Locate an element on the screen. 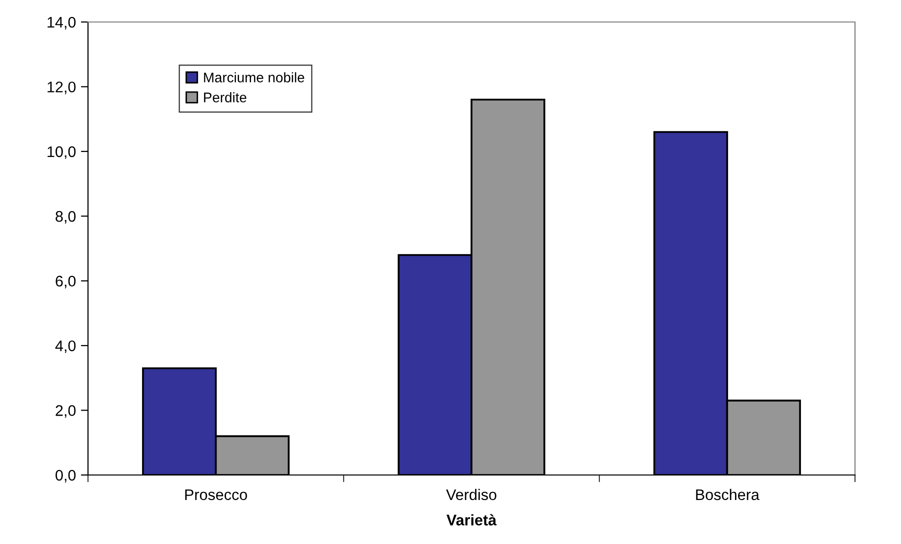 The width and height of the screenshot is (901, 544). x-tick-label: Verdiso is located at coordinates (471, 494).